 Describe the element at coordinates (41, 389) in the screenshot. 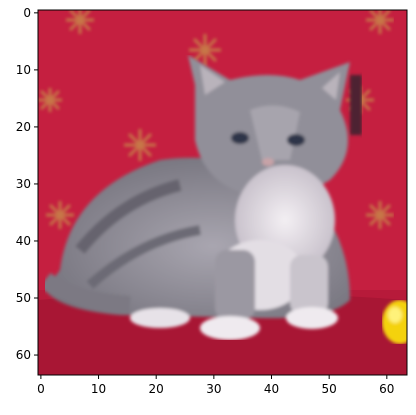

I see `x-tick-label: 0` at that location.